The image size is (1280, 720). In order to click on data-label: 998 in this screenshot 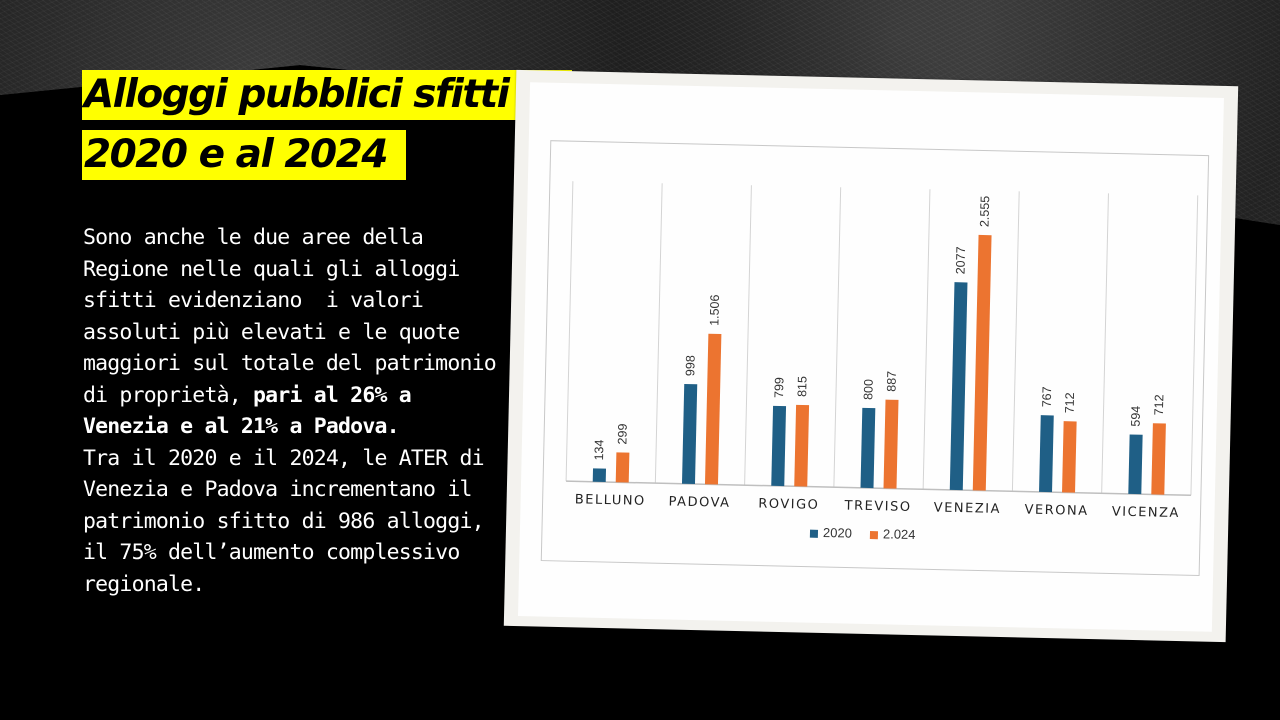, I will do `click(690, 365)`.